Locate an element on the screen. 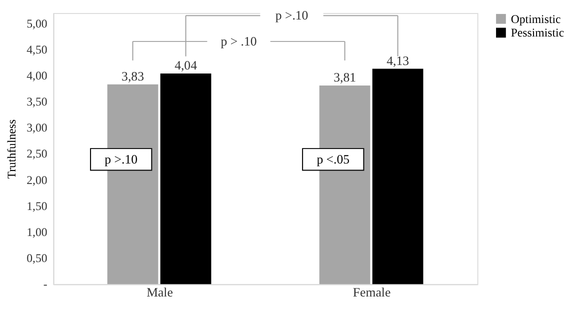 The width and height of the screenshot is (570, 320). y-tick-label: 3,00 is located at coordinates (37, 127).